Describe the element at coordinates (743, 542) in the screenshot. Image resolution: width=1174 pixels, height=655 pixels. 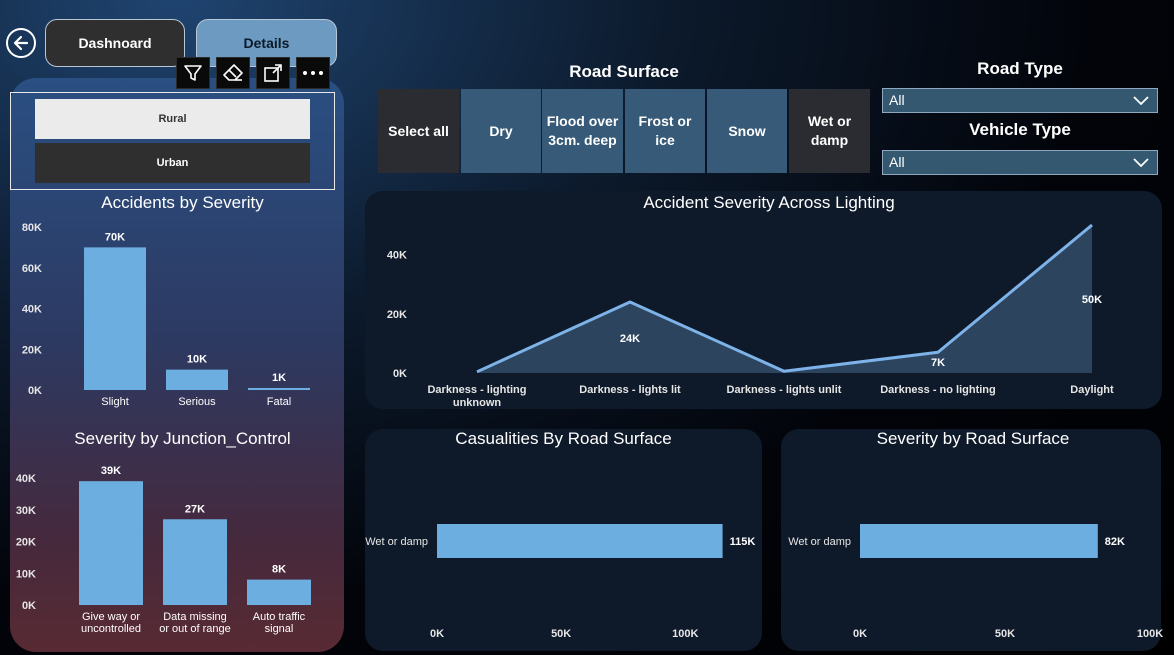
I see `data-label: 115K` at that location.